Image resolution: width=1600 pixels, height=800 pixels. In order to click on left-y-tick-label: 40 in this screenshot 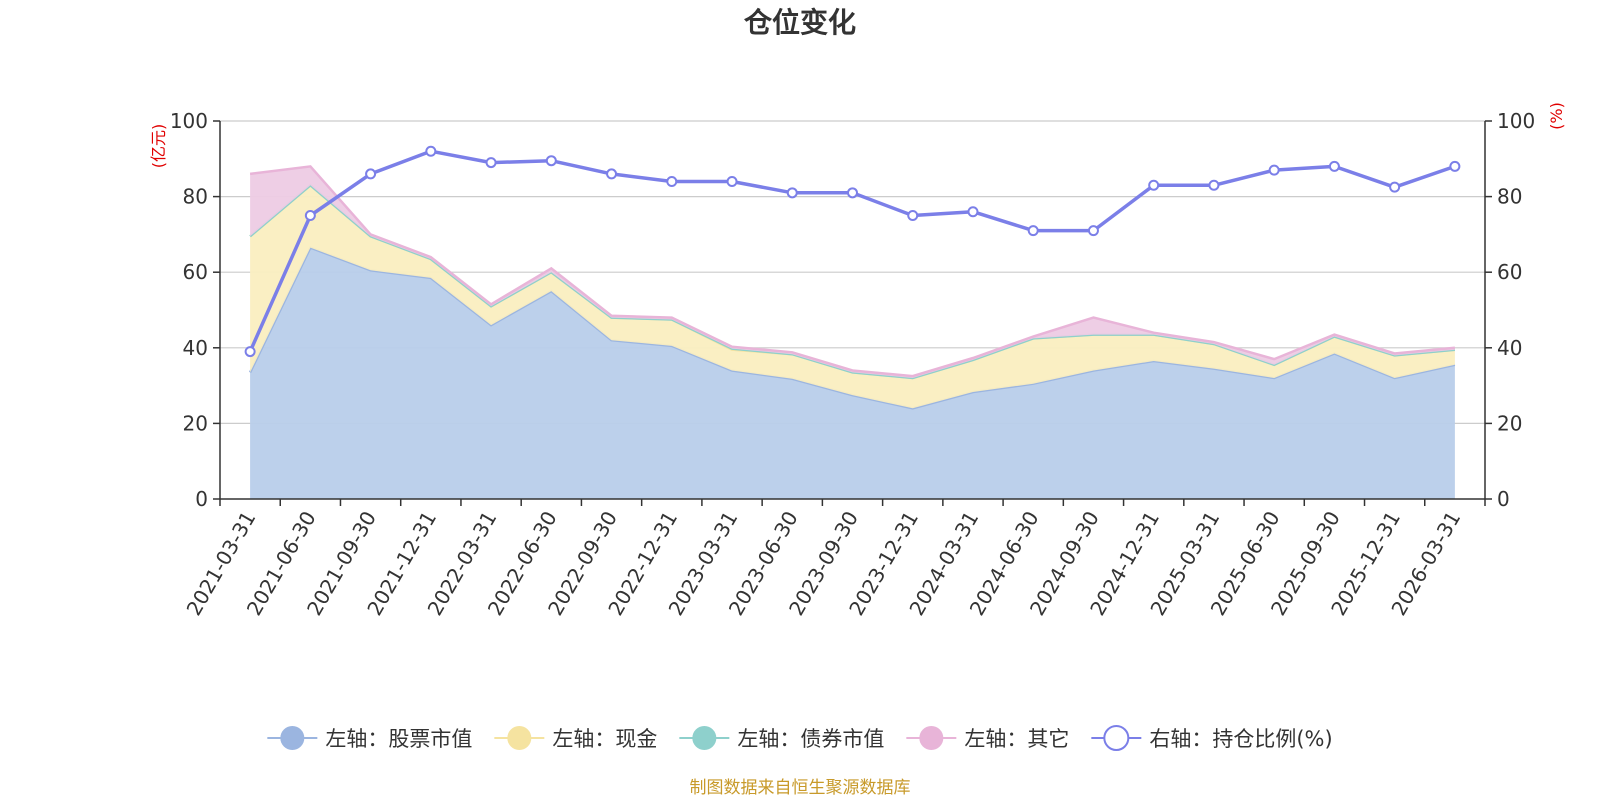, I will do `click(195, 348)`.